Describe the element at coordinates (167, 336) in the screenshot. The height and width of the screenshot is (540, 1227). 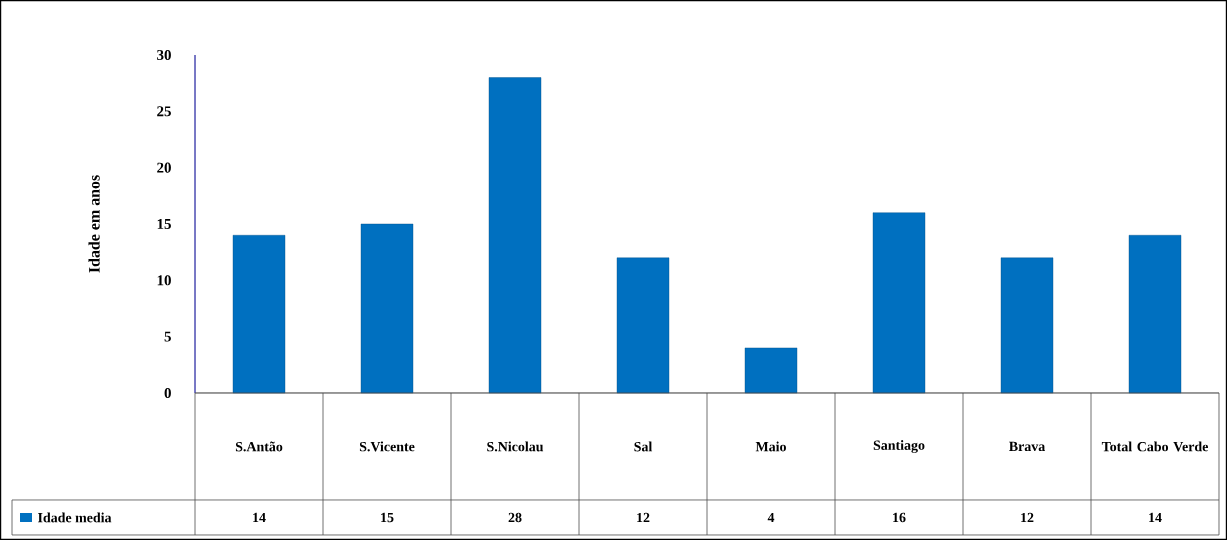
I see `y-tick-label: 5` at that location.